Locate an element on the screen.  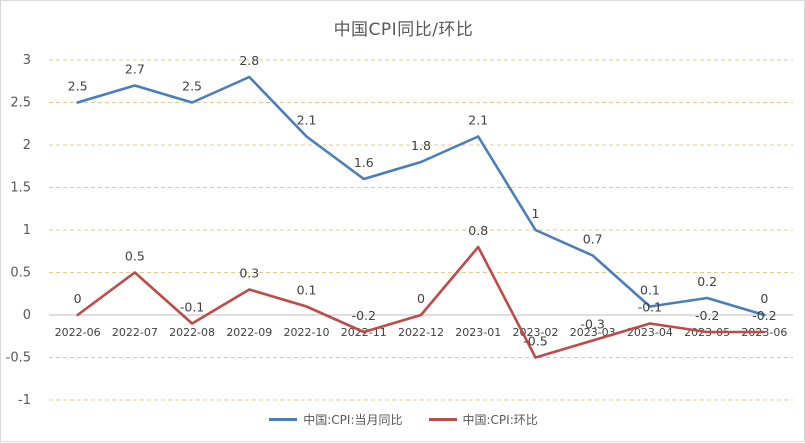
data-label-yoy: 1.6 is located at coordinates (364, 162).